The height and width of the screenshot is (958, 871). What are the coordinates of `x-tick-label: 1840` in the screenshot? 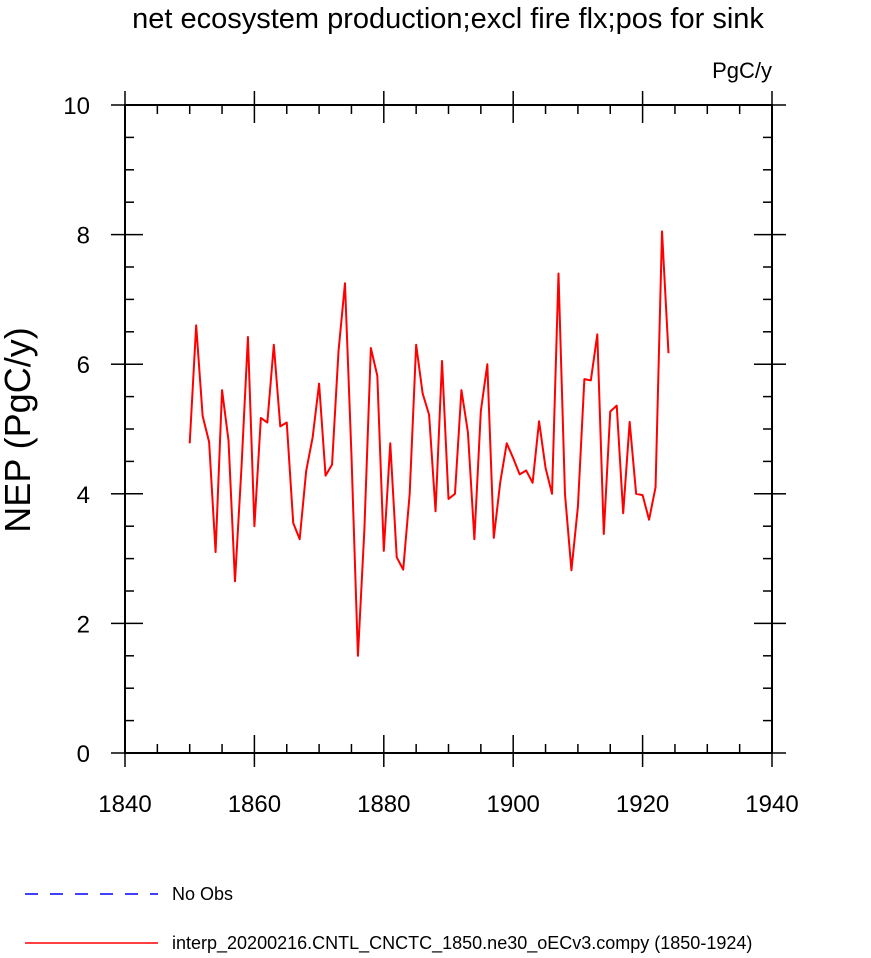 It's located at (124, 804).